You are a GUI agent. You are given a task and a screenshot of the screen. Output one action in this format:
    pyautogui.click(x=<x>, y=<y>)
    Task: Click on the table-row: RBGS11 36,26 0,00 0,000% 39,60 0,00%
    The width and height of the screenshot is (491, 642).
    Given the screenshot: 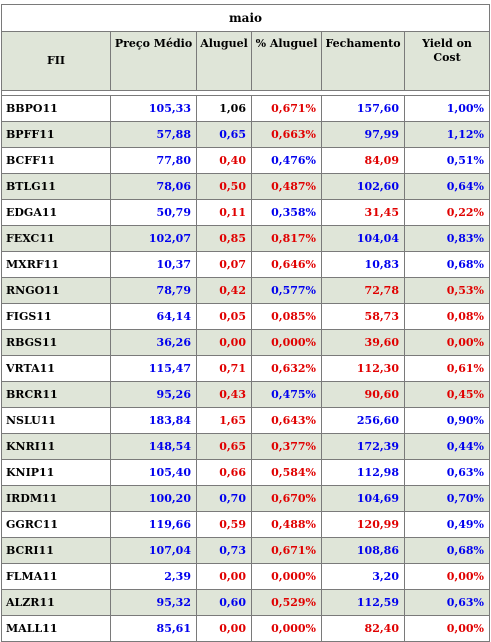 What is the action you would take?
    pyautogui.click(x=246, y=342)
    